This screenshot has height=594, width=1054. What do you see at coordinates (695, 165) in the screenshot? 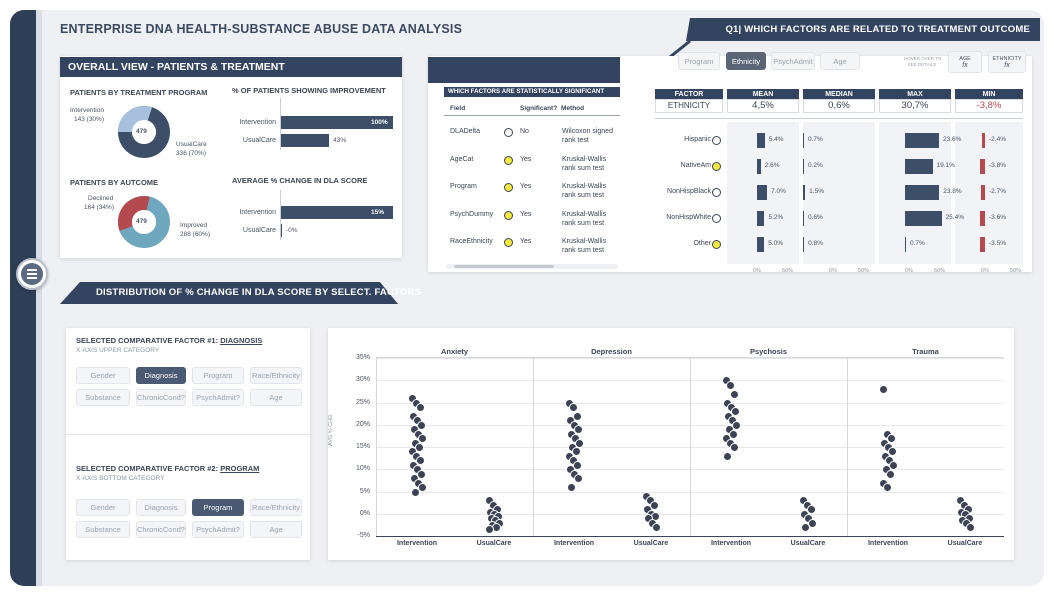
I see `factor-category: NativeAm` at bounding box center [695, 165].